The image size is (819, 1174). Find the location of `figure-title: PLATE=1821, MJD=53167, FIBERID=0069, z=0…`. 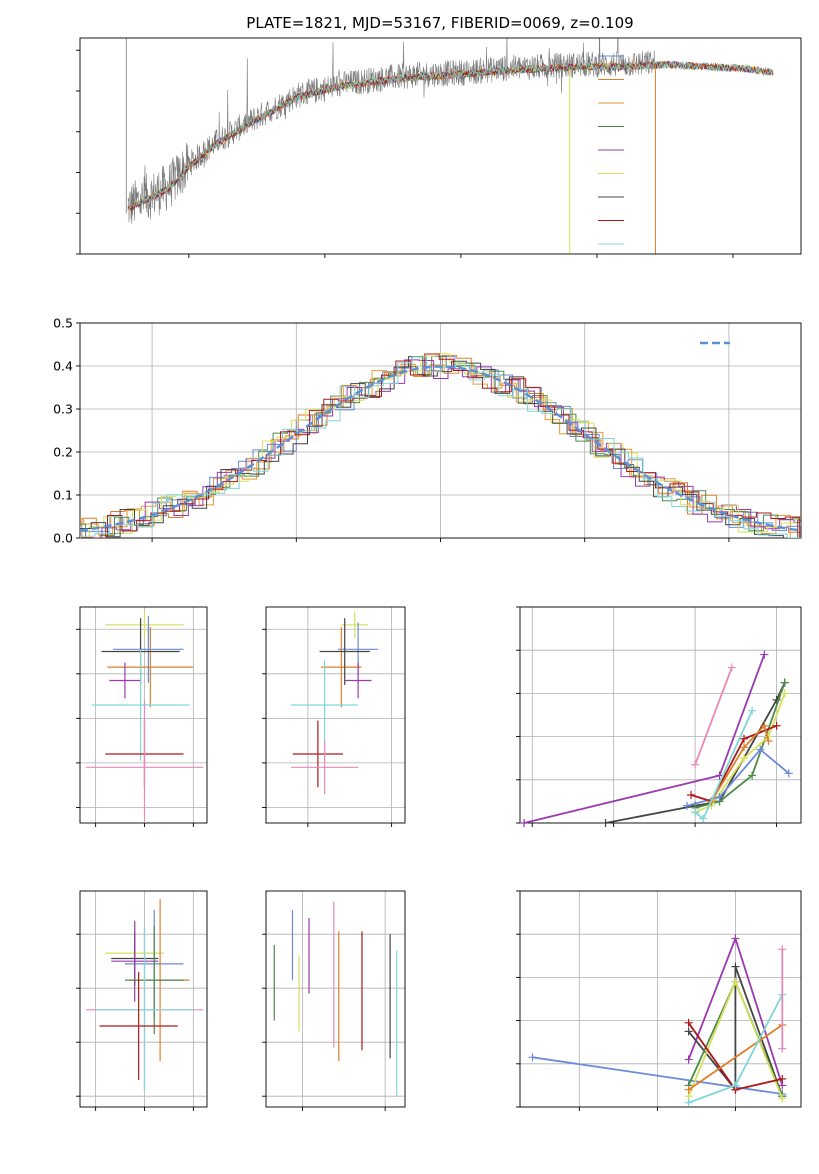

figure-title: PLATE=1821, MJD=53167, FIBERID=0069, z=0… is located at coordinates (439, 23).